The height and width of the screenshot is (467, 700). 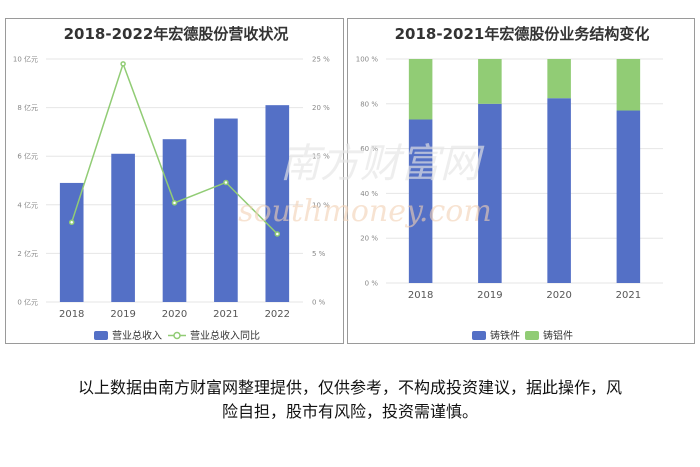 What do you see at coordinates (522, 34) in the screenshot?
I see `chart-title: 2018-2021年宏德股份业务结构变化` at bounding box center [522, 34].